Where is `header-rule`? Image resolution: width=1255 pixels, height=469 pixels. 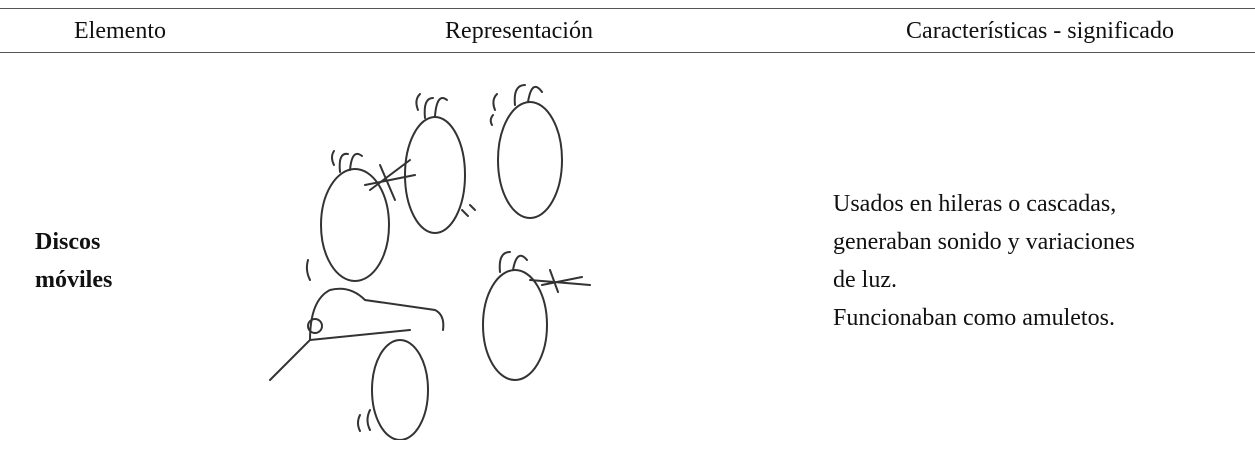
header-rule is located at coordinates (627, 52).